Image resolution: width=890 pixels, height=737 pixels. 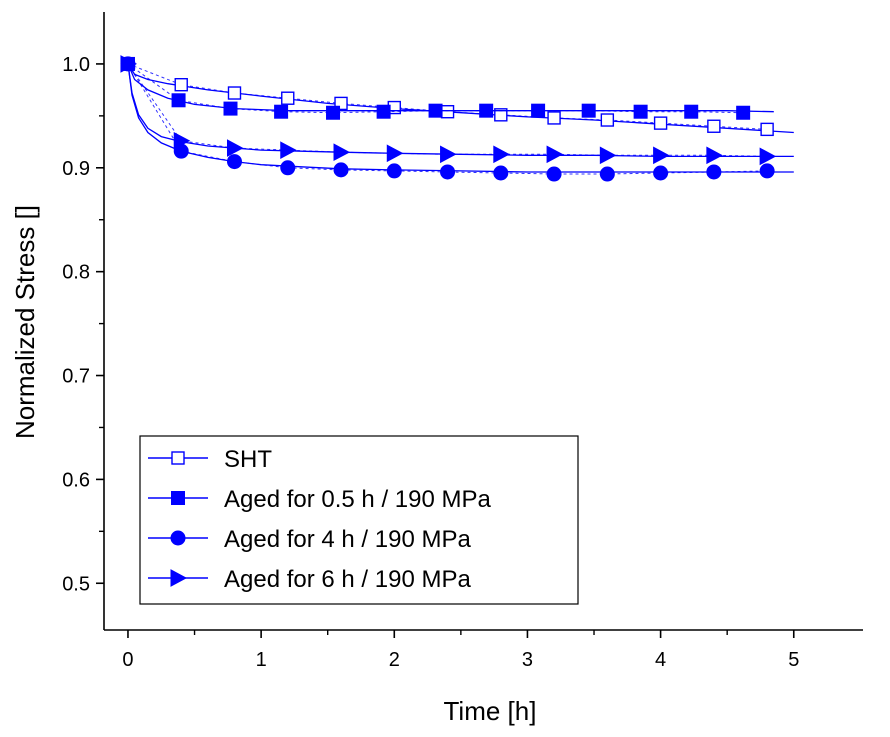 What do you see at coordinates (357, 499) in the screenshot?
I see `legend-label: Aged for 0.5 h / 190 MPa` at bounding box center [357, 499].